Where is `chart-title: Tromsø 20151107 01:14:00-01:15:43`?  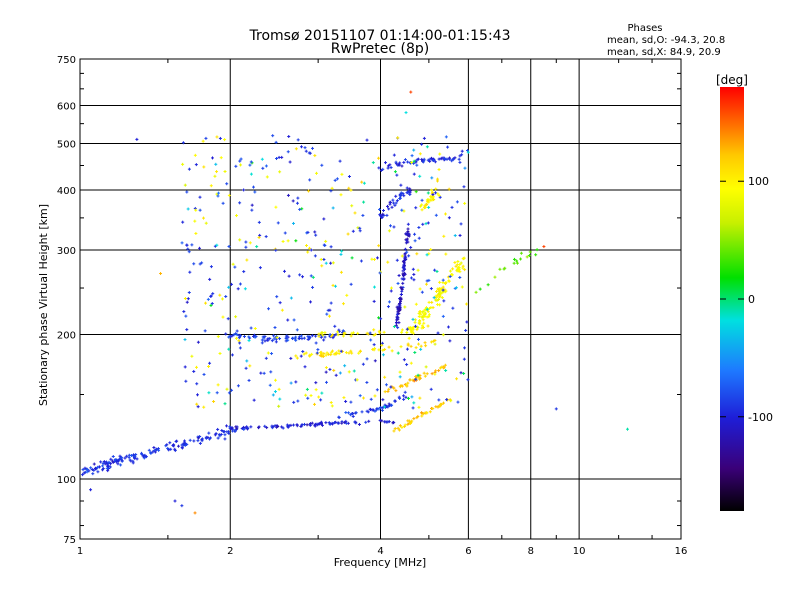 chart-title: Tromsø 20151107 01:14:00-01:15:43 is located at coordinates (380, 36).